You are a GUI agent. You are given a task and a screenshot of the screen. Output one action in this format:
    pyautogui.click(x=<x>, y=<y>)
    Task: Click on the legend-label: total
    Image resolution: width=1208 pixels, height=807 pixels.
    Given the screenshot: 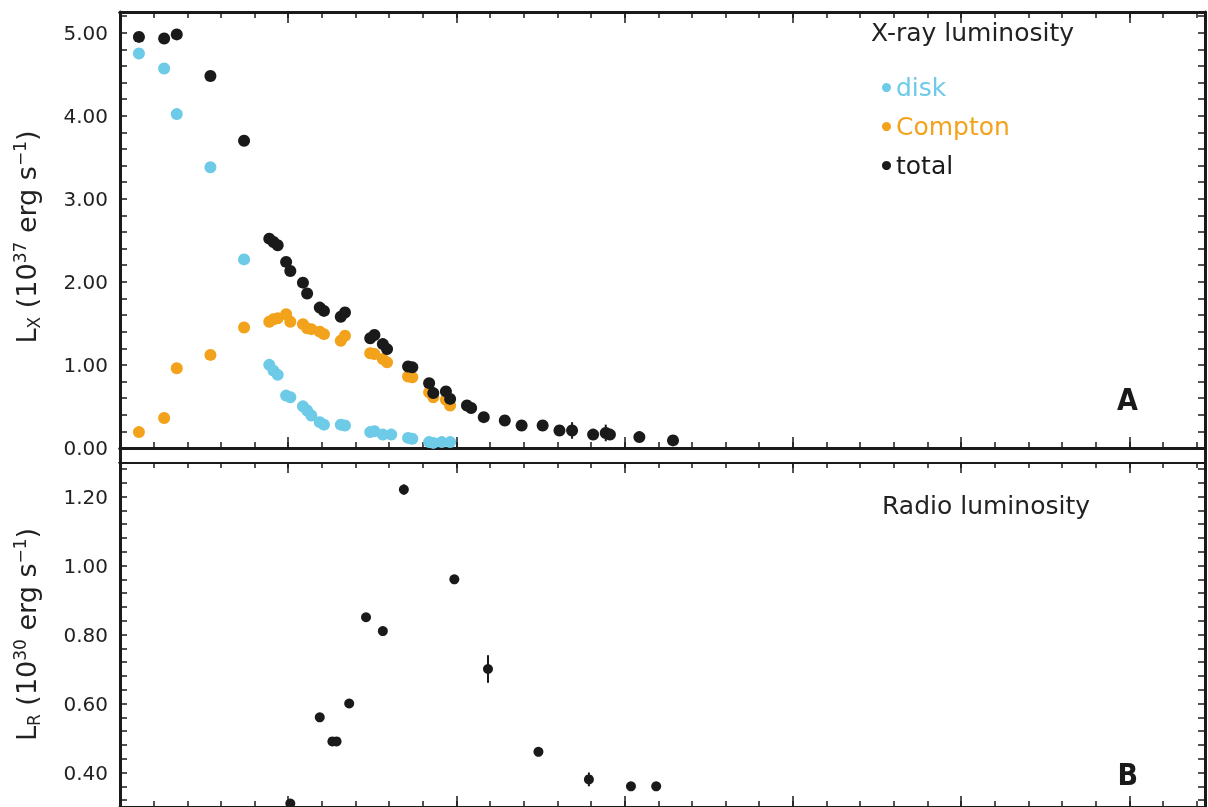 What is the action you would take?
    pyautogui.click(x=925, y=165)
    